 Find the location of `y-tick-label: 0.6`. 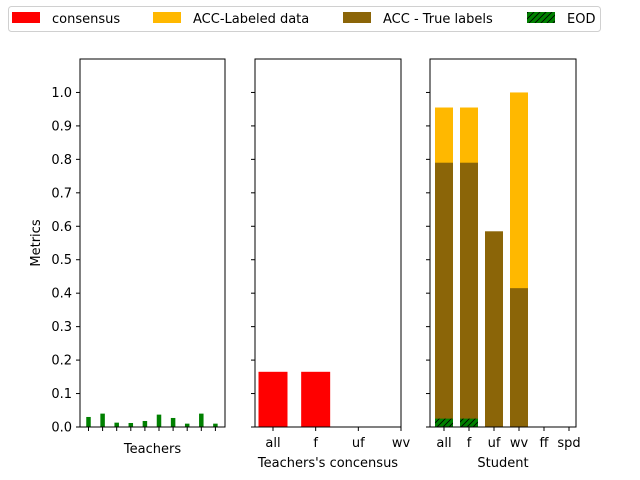

y-tick-label: 0.6 is located at coordinates (61, 227).